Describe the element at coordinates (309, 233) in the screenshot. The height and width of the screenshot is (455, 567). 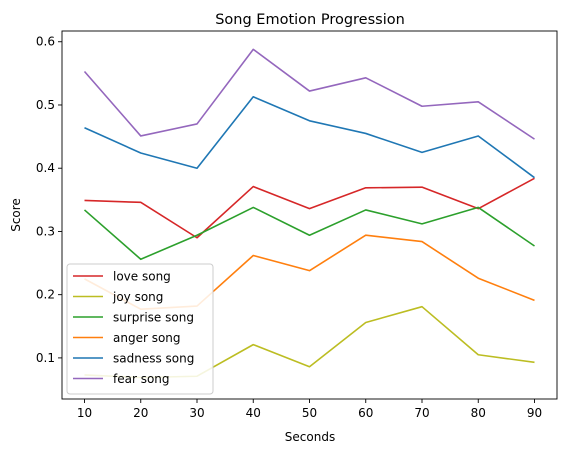
I see `series-line-surprise-song` at that location.